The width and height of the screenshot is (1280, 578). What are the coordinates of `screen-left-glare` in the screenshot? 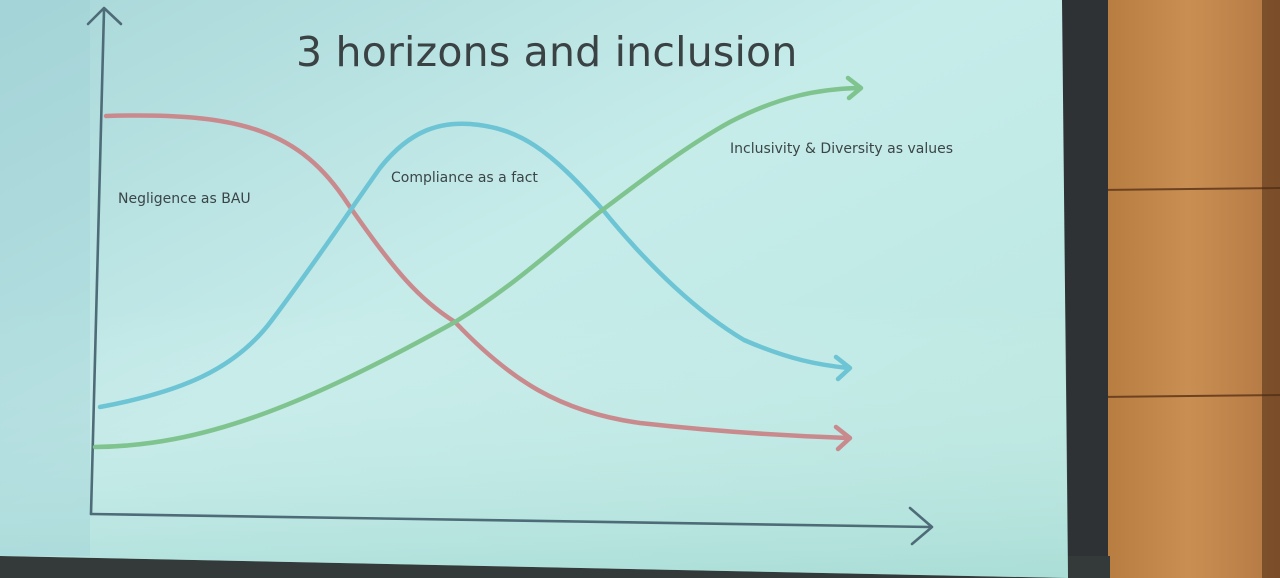 It's located at (45, 278).